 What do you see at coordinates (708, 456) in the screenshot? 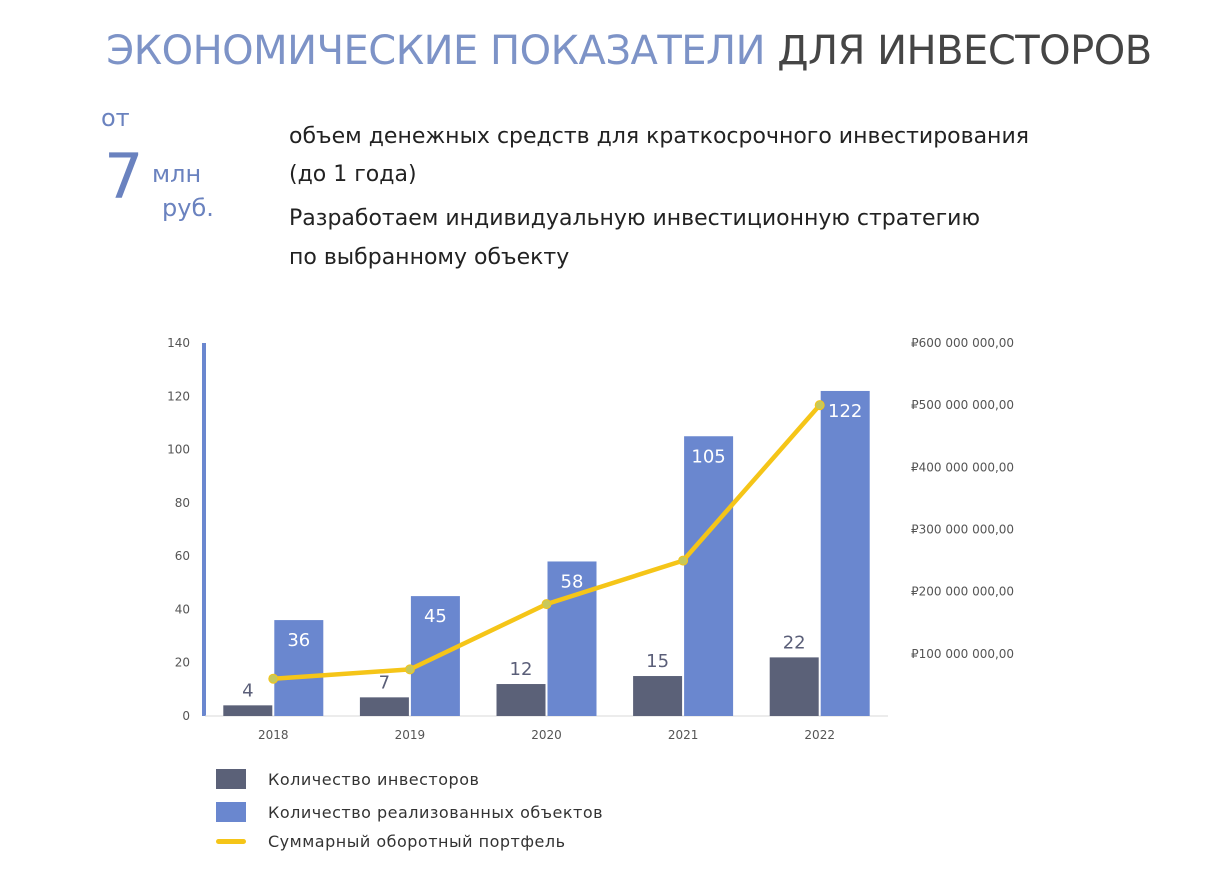
I see `data-label-objects: 105` at bounding box center [708, 456].